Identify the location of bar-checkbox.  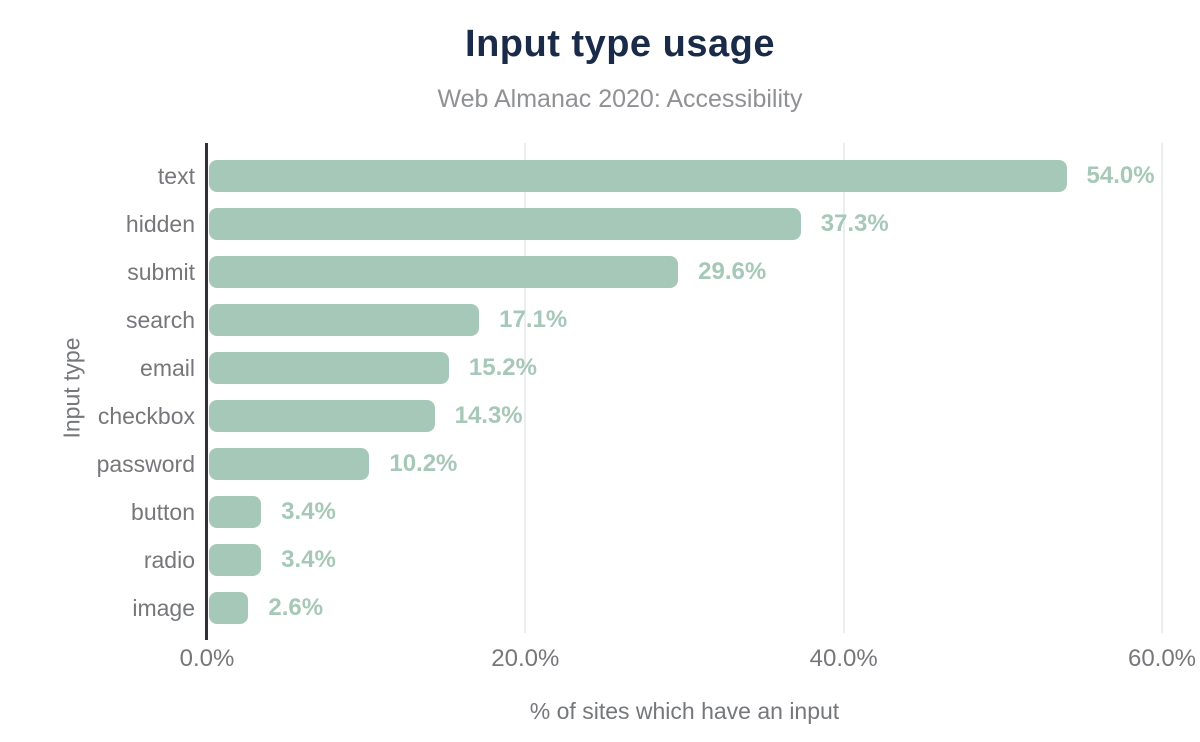
(322, 416).